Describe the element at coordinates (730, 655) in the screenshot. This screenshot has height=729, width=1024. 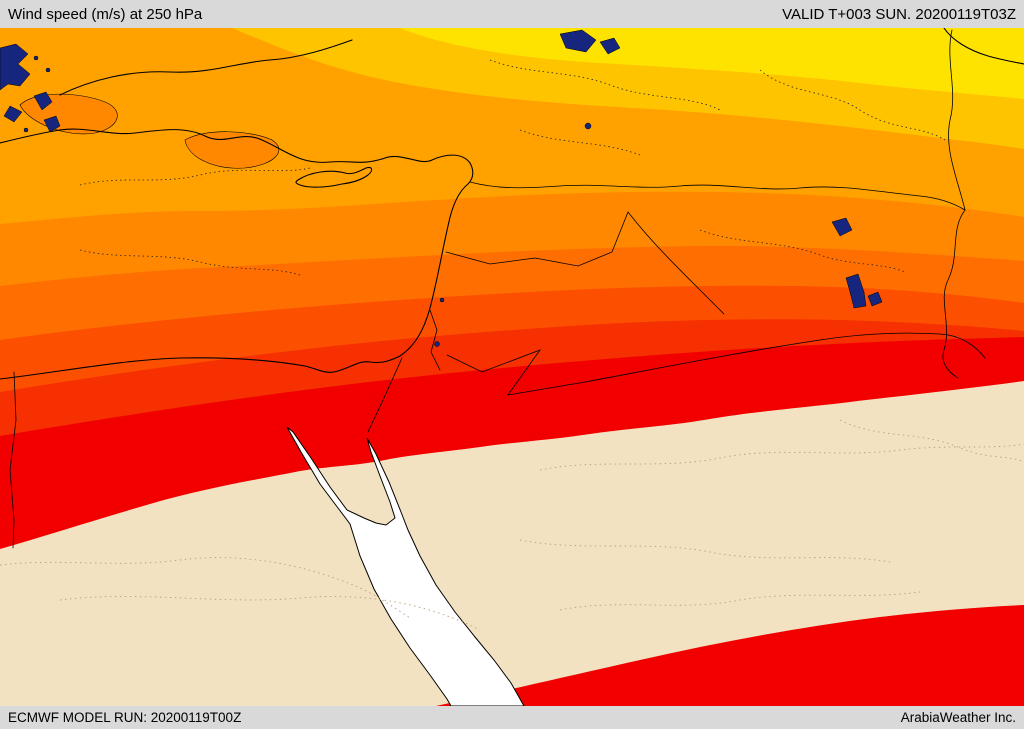
I see `band-red-south-jet` at that location.